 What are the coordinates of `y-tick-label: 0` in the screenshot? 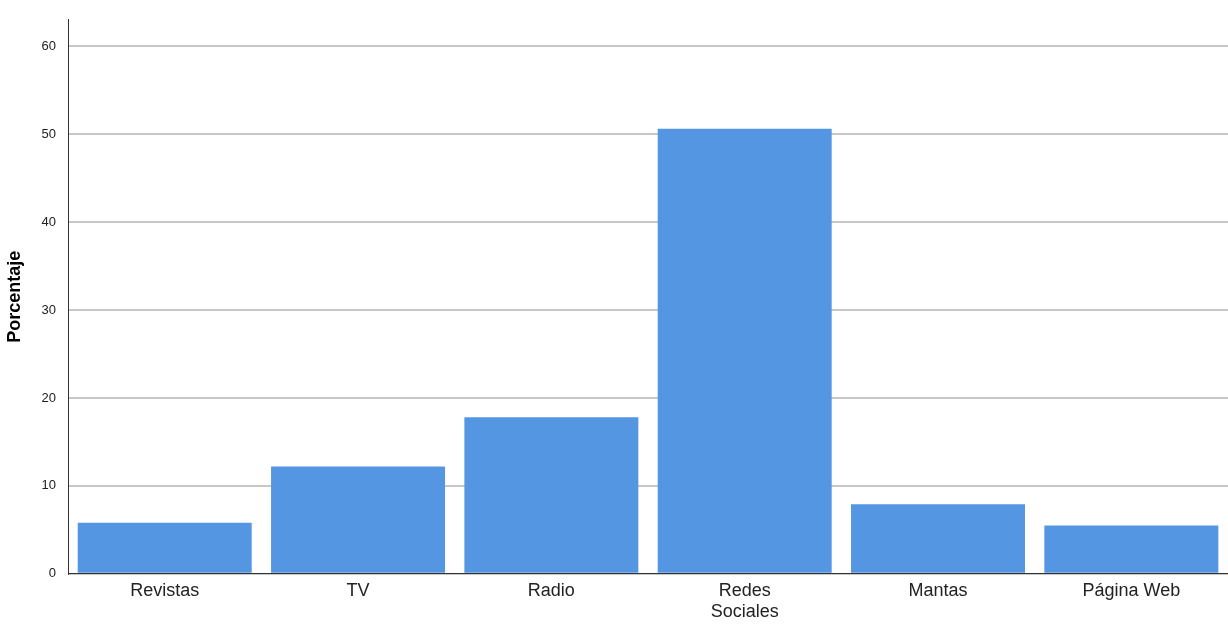 It's located at (52, 573).